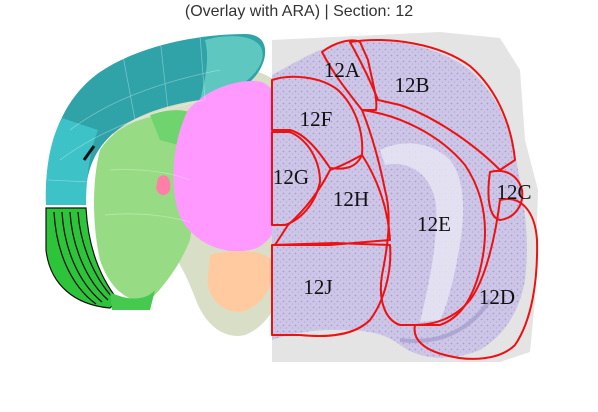 Image resolution: width=598 pixels, height=412 pixels. What do you see at coordinates (432, 105) in the screenshot?
I see `outline-12B` at bounding box center [432, 105].